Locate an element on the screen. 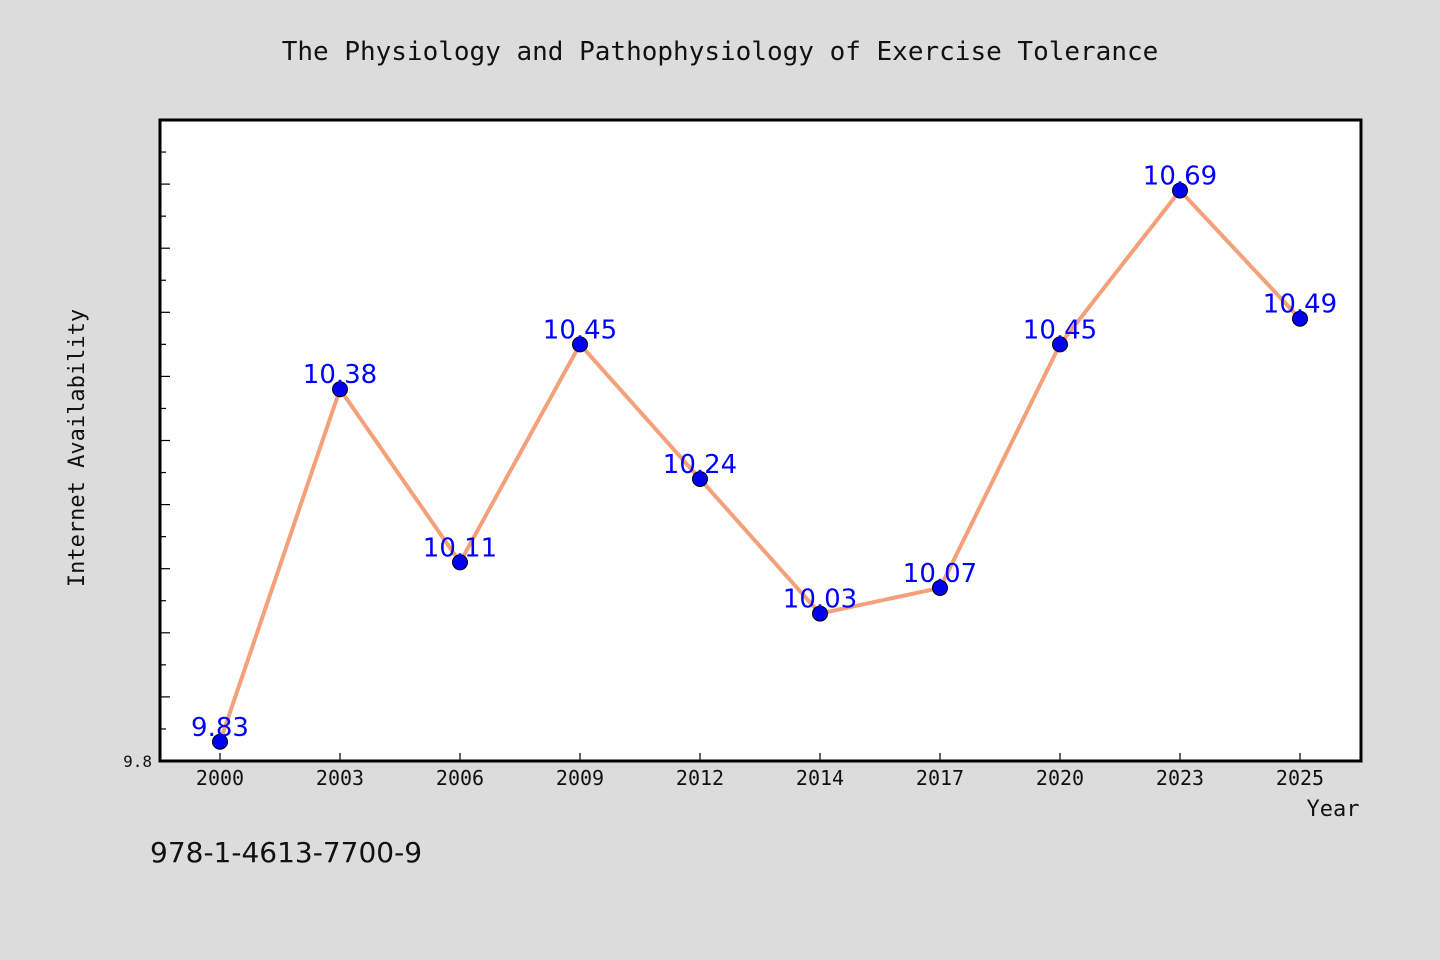 The width and height of the screenshot is (1440, 960). x-axis-label: Year is located at coordinates (1333, 809).